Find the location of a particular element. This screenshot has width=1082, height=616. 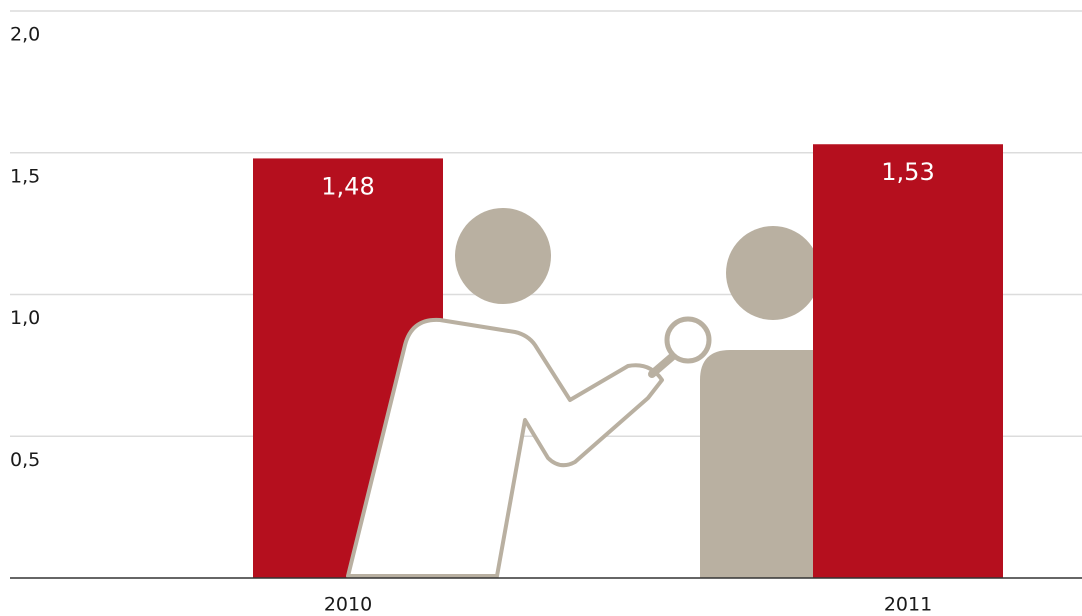

value-label: 1,48 is located at coordinates (347, 186).